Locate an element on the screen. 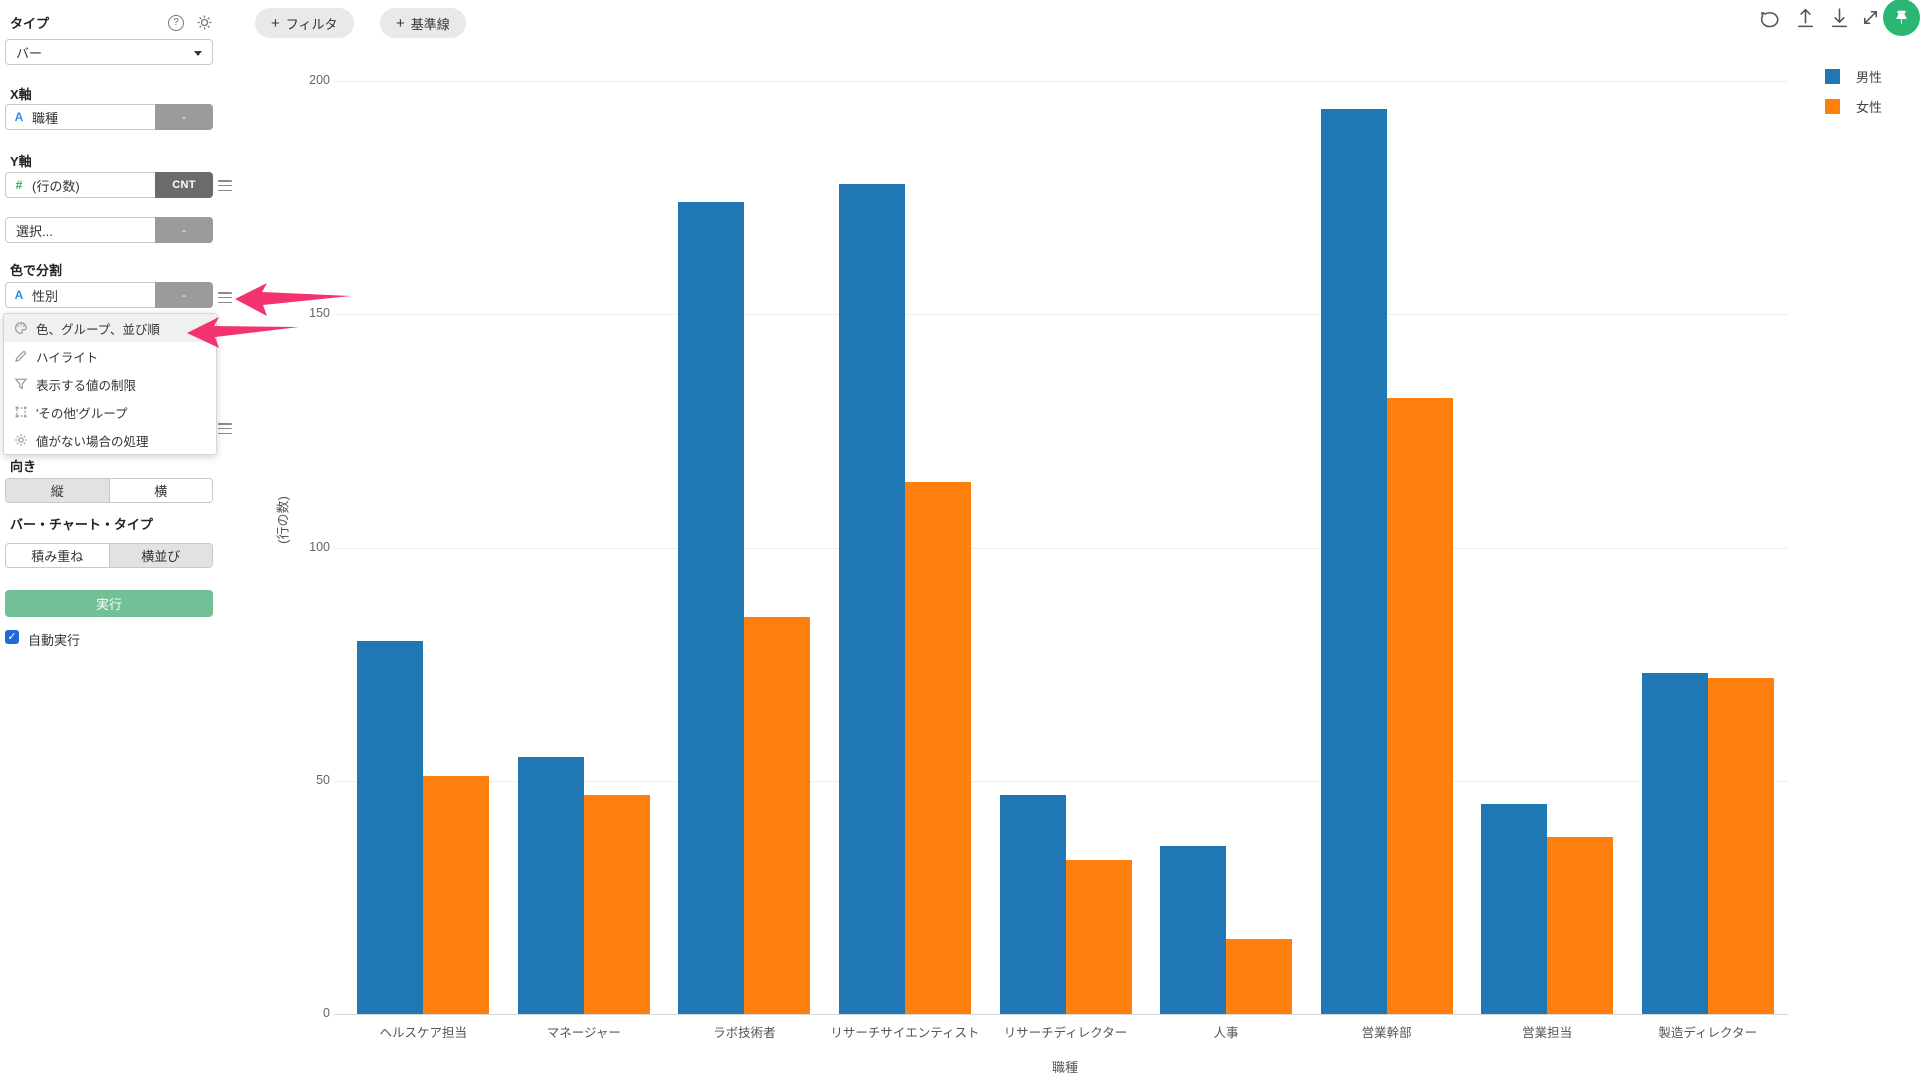 Image resolution: width=1920 pixels, height=1086 pixels. orientation-label: 向き is located at coordinates (23, 466).